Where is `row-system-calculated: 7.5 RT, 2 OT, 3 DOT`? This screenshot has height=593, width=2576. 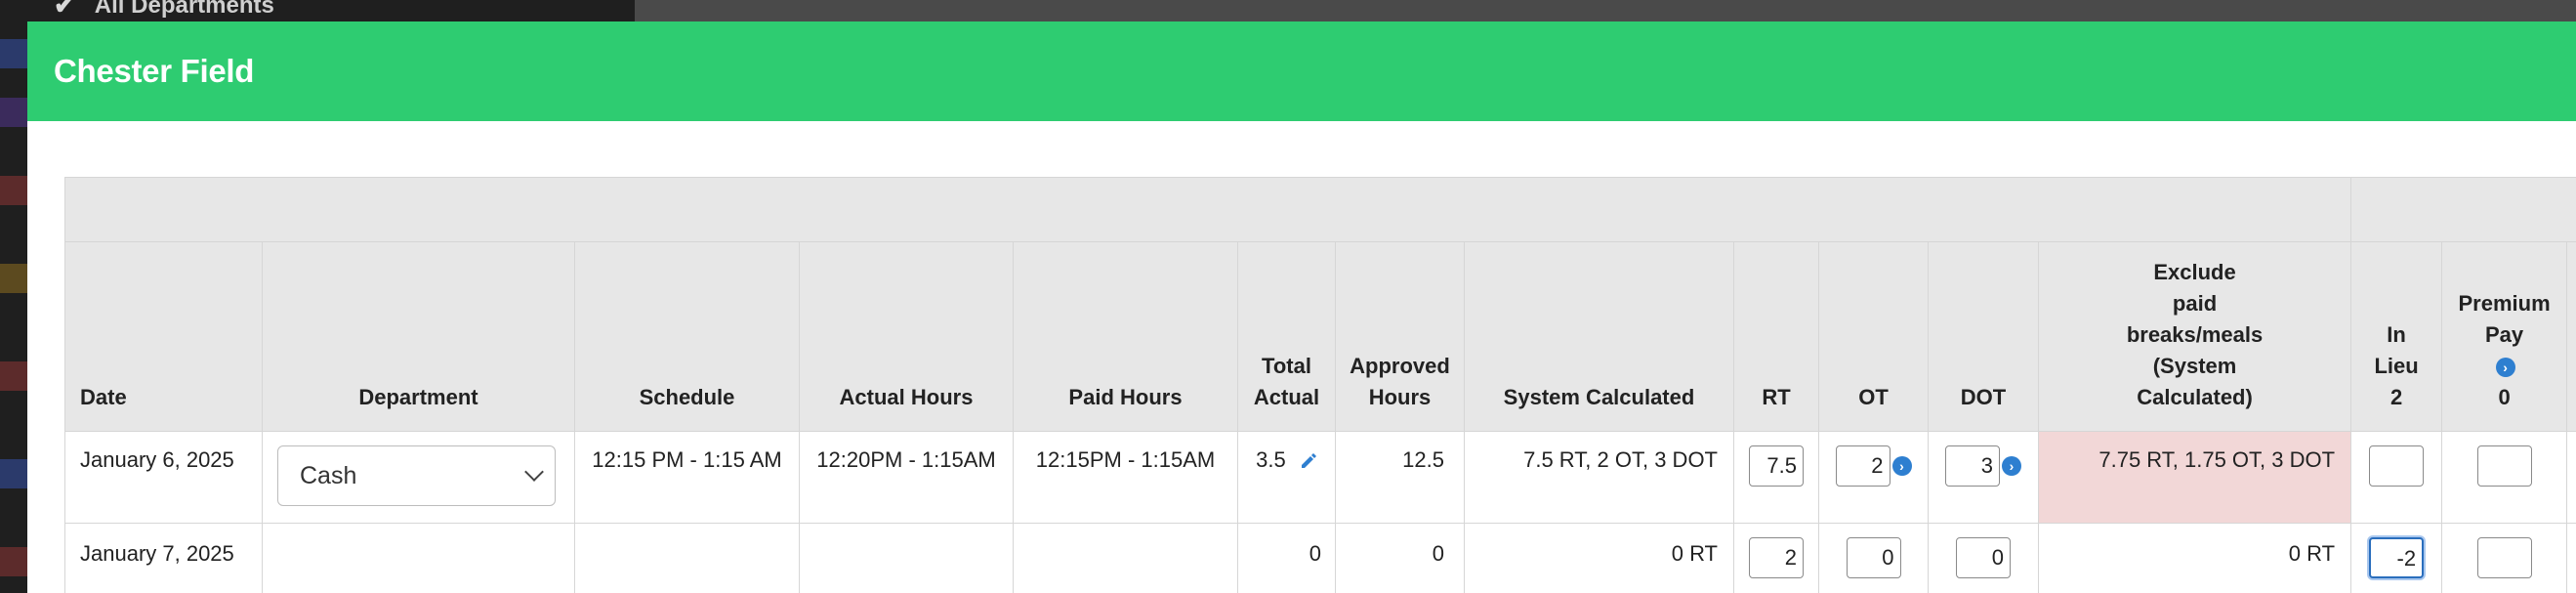
row-system-calculated: 7.5 RT, 2 OT, 3 DOT is located at coordinates (1599, 477).